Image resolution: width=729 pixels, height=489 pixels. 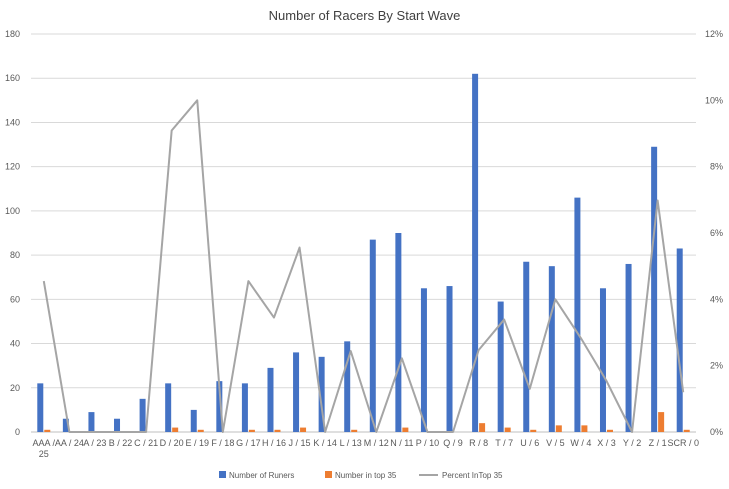 I want to click on y2-tick-label: 4%, so click(x=716, y=299).